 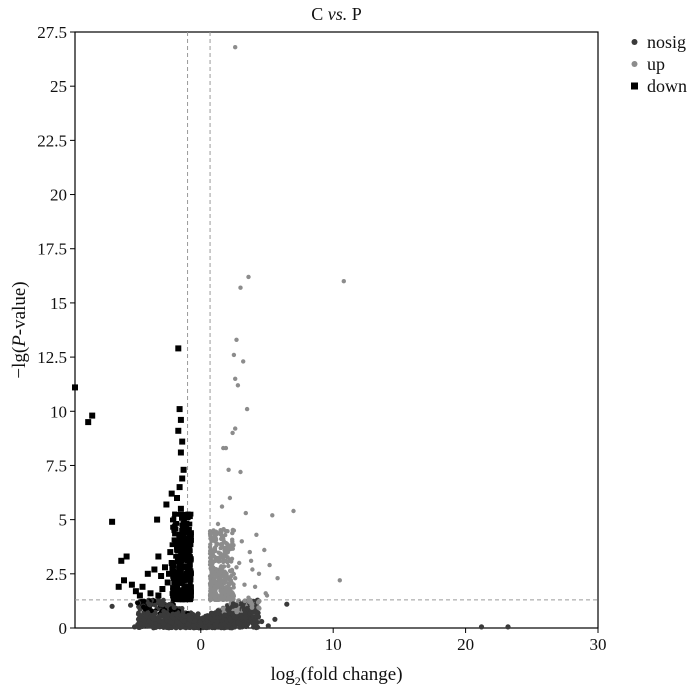 I want to click on chart-title: C vs. P, so click(x=336, y=14).